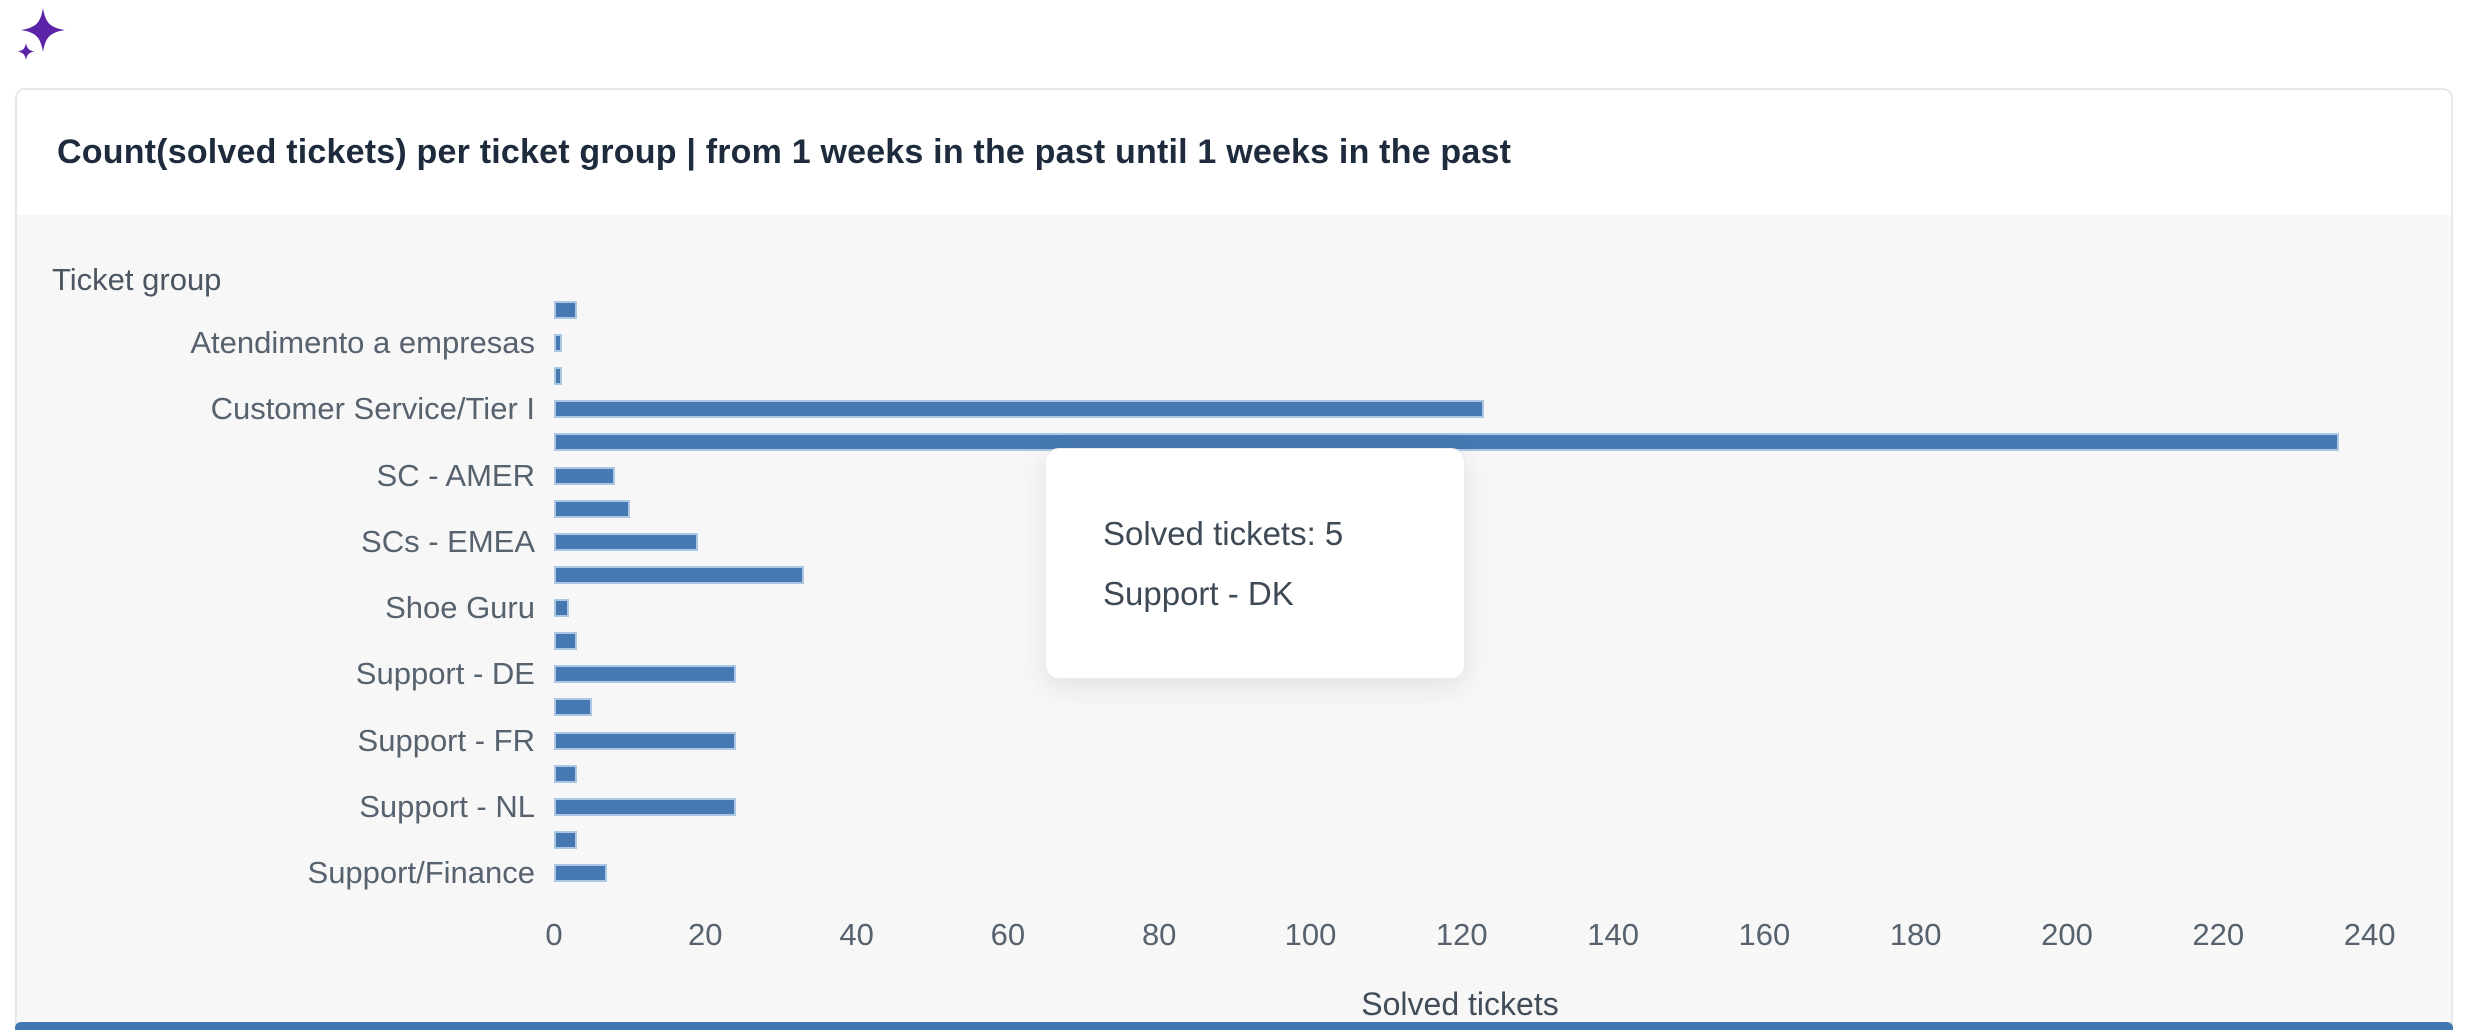  What do you see at coordinates (460, 608) in the screenshot?
I see `category-label: Shoe Guru` at bounding box center [460, 608].